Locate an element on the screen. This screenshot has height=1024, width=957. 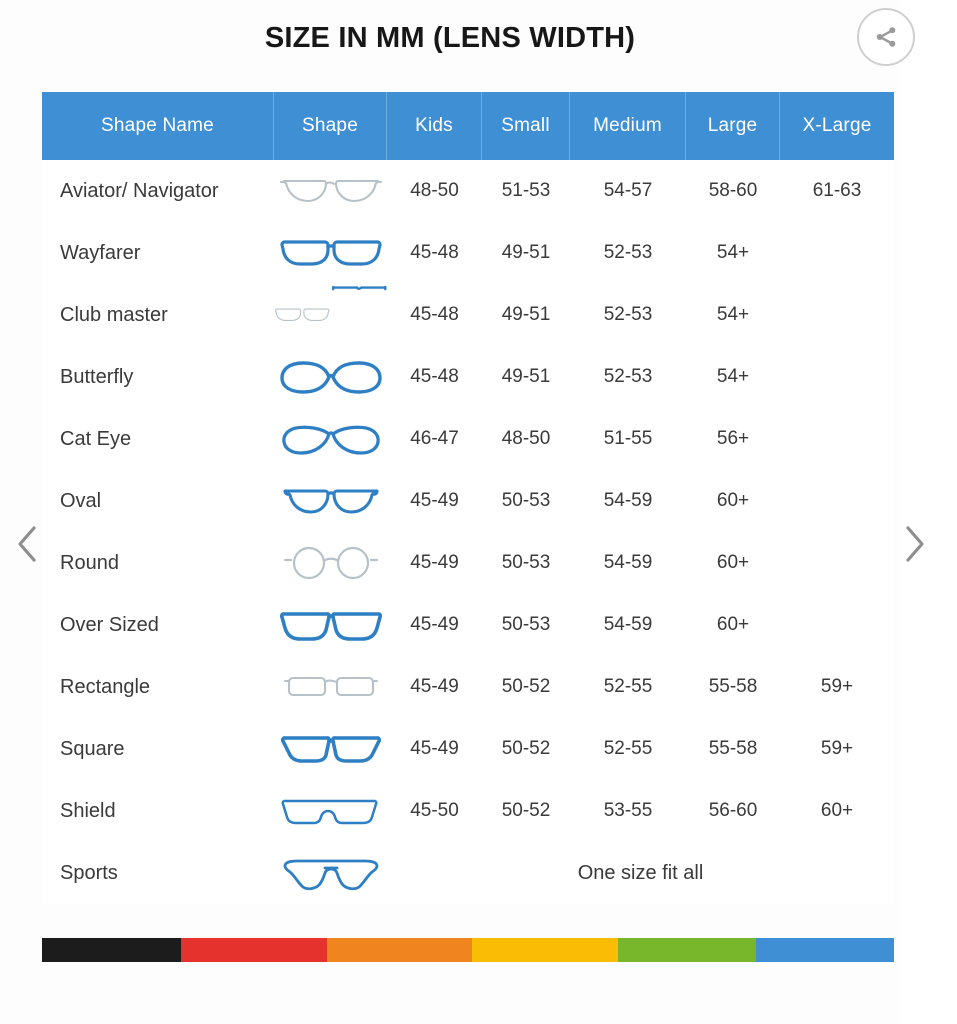
column-header-xlarge: X-Large is located at coordinates (837, 125).